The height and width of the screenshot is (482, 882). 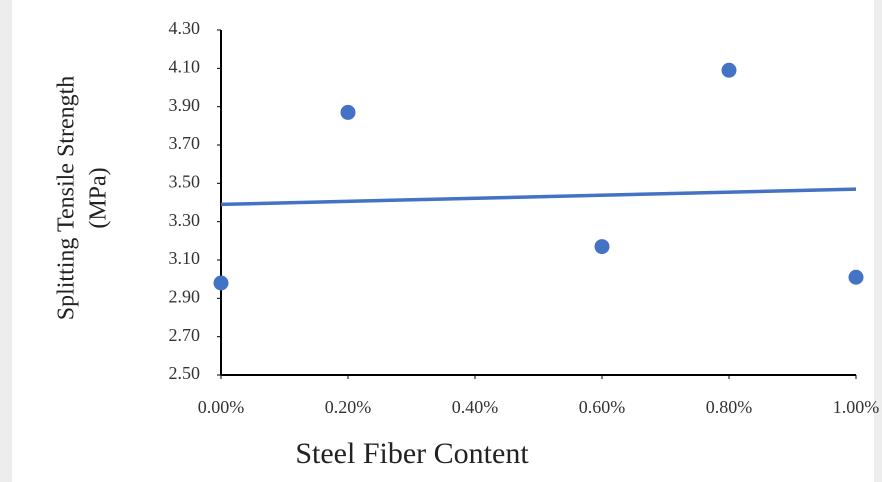 What do you see at coordinates (185, 143) in the screenshot?
I see `y-tick-label: 3.70` at bounding box center [185, 143].